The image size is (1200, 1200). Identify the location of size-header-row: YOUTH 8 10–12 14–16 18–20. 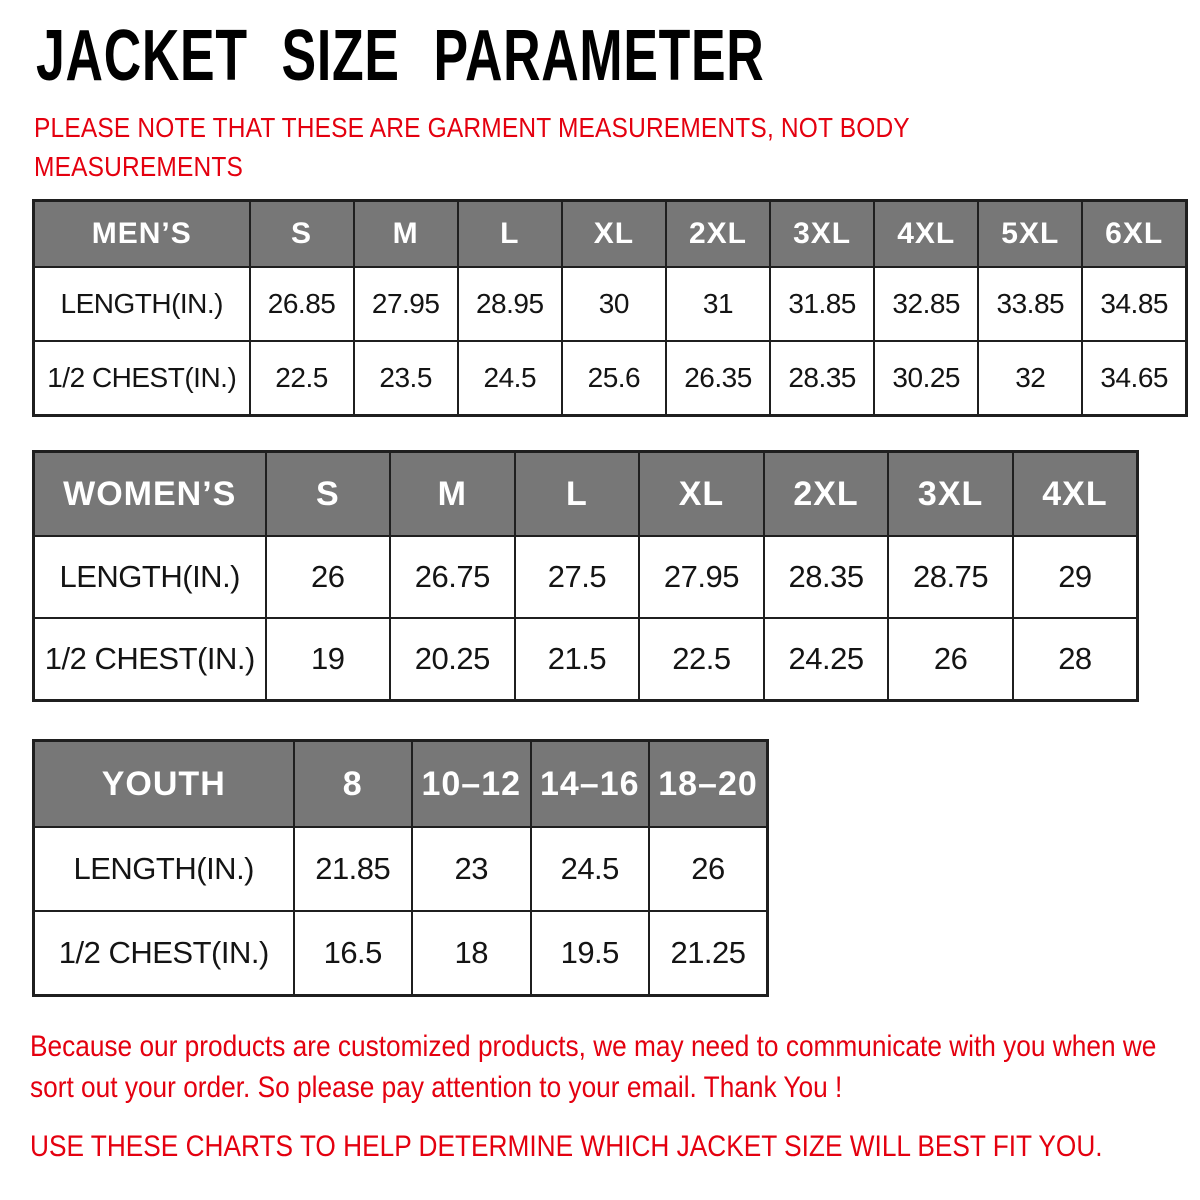
(400, 783).